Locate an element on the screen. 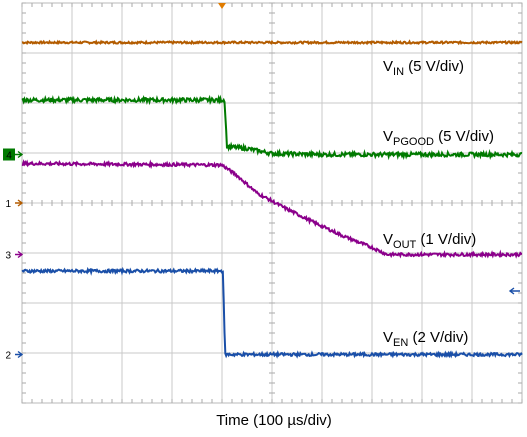  right-offset-arrow is located at coordinates (514, 291).